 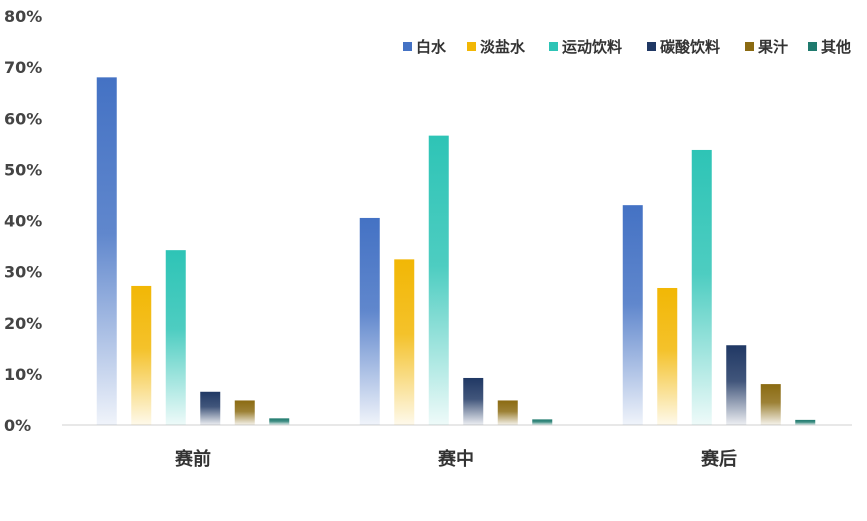 I want to click on legend: 白水 淡盐水 运动饮料 碳酸饮料 果汁 其他, so click(x=627, y=47).